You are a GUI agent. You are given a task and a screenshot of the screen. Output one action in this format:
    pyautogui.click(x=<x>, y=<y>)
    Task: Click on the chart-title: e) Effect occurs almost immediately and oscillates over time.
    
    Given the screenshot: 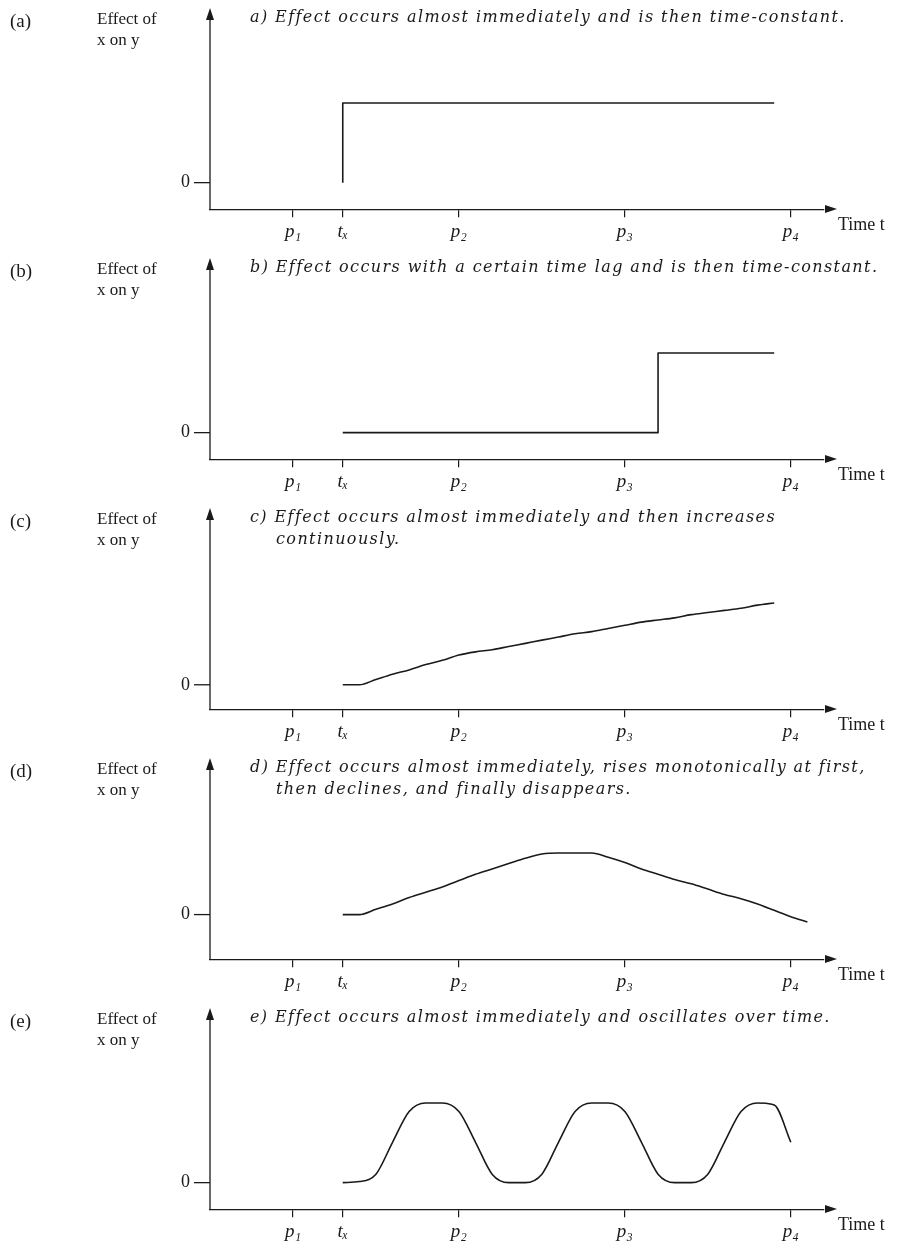 What is the action you would take?
    pyautogui.click(x=541, y=1017)
    